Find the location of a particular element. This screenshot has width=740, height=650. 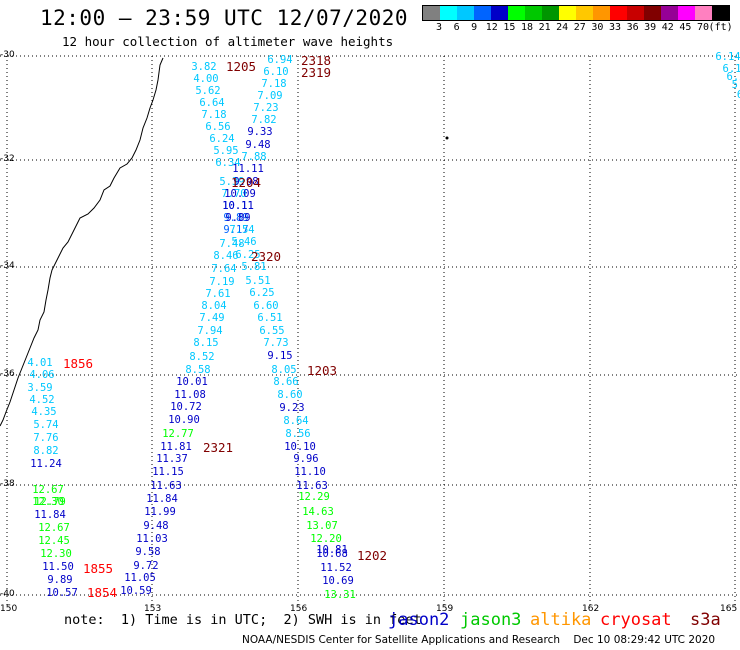

wave-height-value: 11.15 is located at coordinates (168, 472).